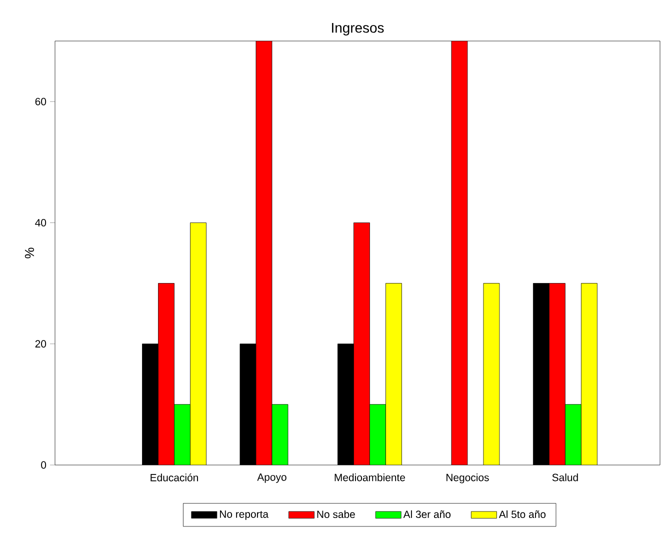 Image resolution: width=663 pixels, height=553 pixels. What do you see at coordinates (565, 478) in the screenshot?
I see `x-tick-label: Salud` at bounding box center [565, 478].